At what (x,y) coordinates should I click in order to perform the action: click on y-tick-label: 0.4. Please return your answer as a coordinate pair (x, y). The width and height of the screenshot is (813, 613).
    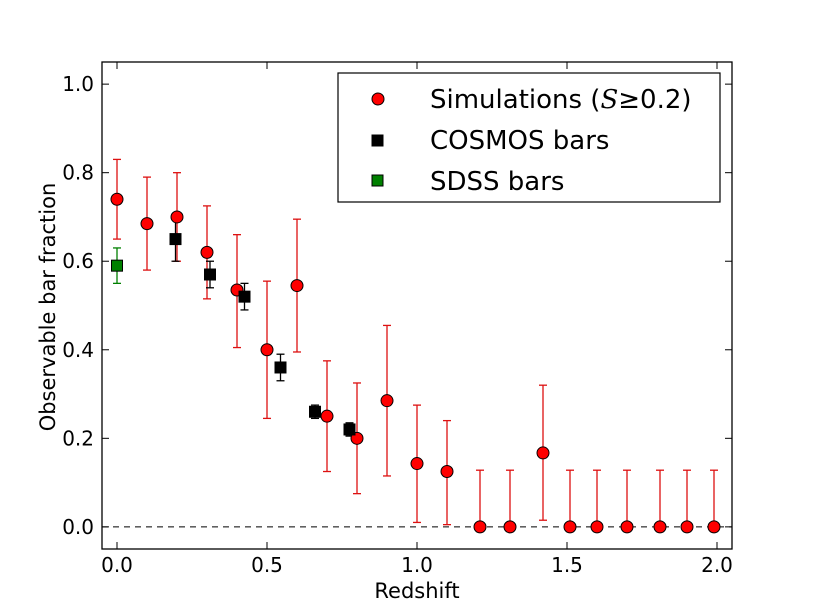
    Looking at the image, I should click on (78, 350).